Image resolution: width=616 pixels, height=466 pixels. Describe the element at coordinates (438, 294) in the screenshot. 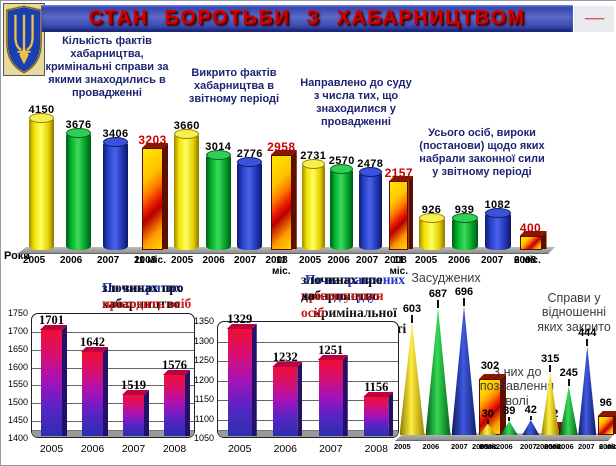

I see `value-label: 687` at that location.